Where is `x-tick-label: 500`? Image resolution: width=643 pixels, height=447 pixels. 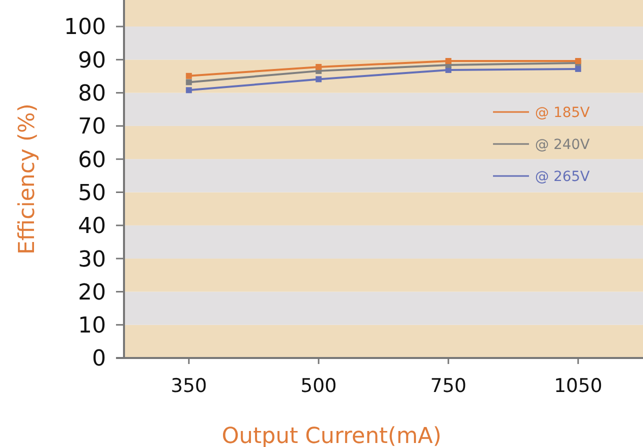 x-tick-label: 500 is located at coordinates (318, 386).